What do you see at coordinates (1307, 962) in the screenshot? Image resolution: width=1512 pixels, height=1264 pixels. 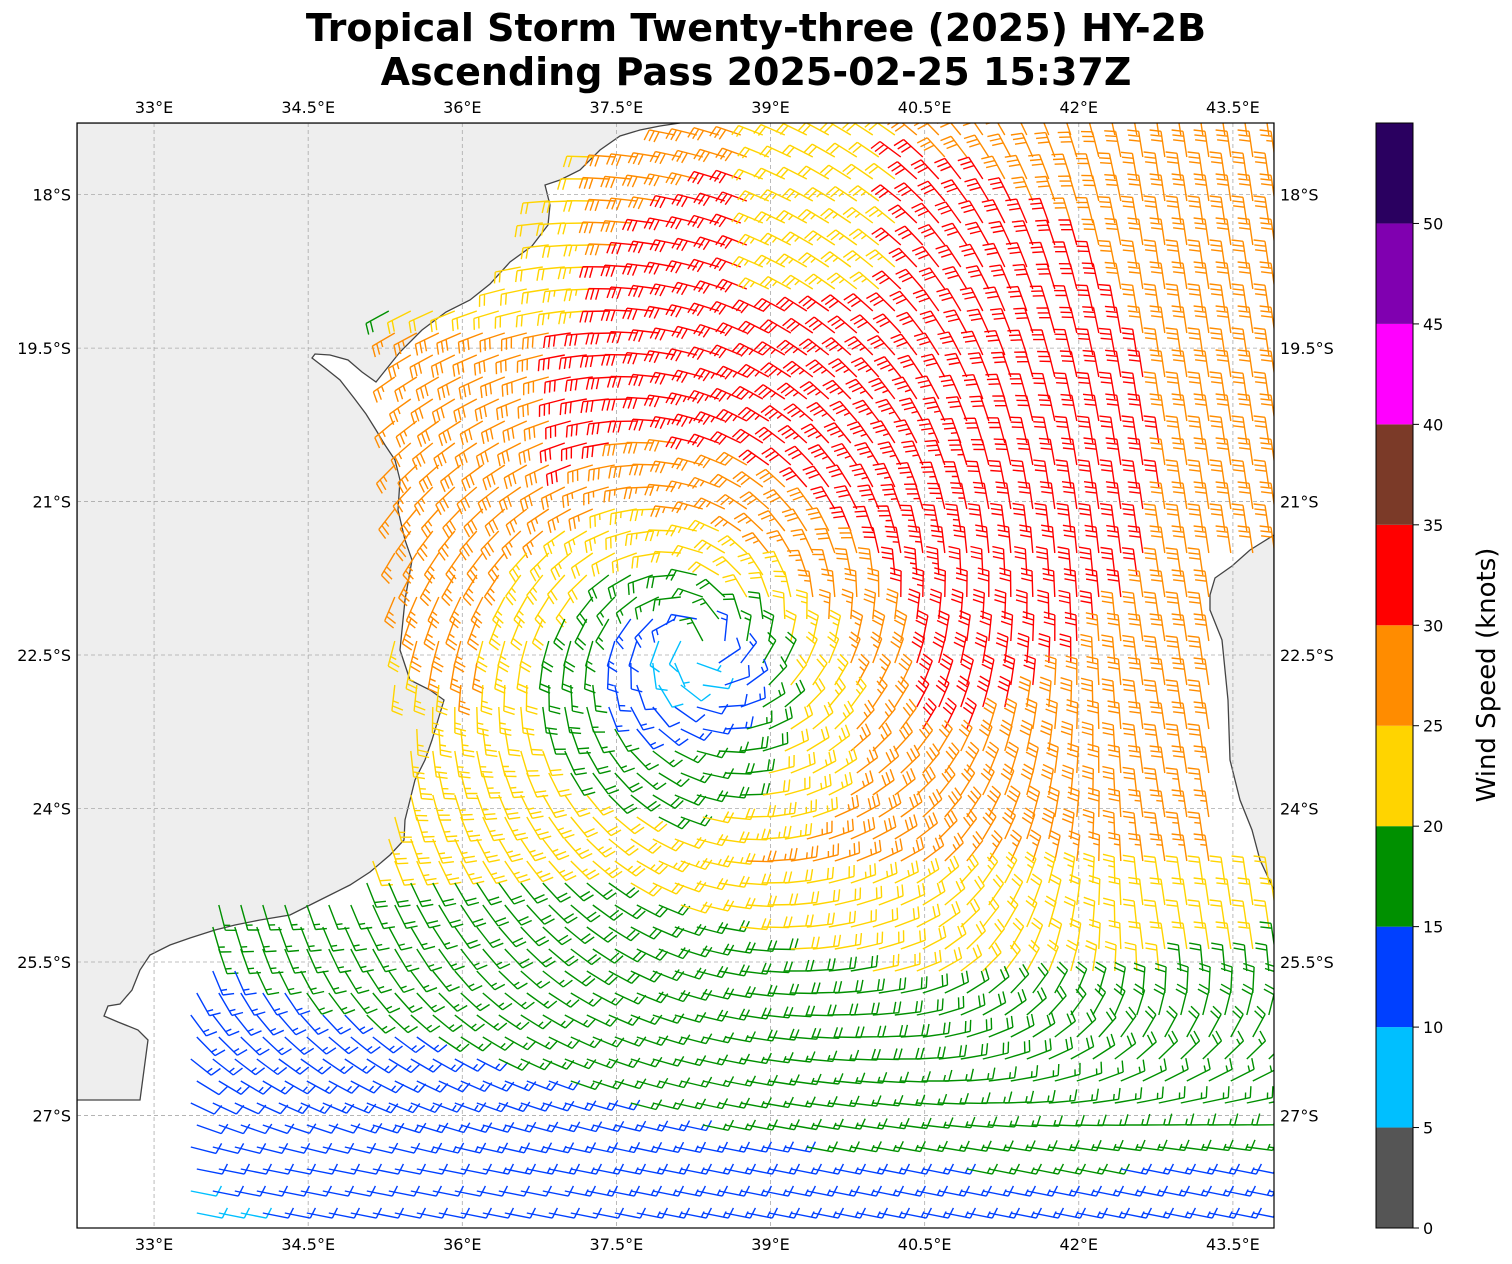 I see `lat-tick-label-right: 25.5°S` at bounding box center [1307, 962].